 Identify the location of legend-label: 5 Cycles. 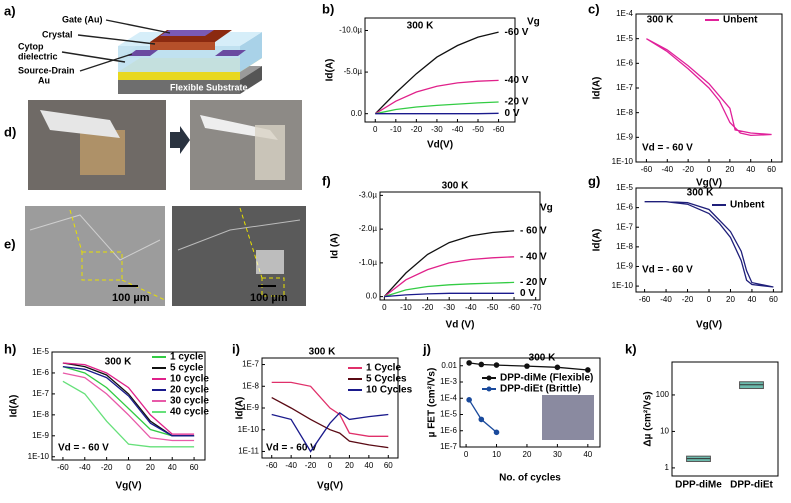
(386, 379).